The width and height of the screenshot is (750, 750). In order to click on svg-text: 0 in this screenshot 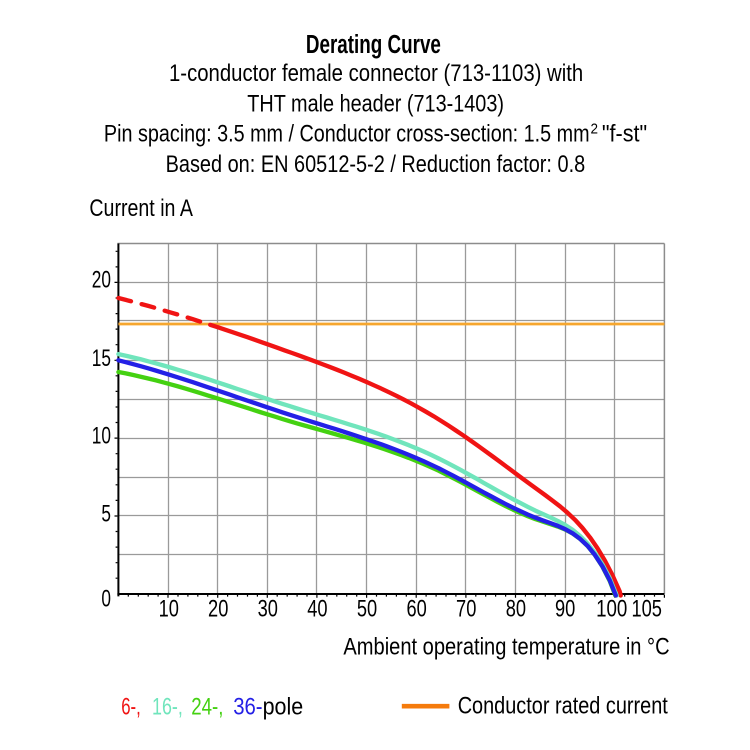, I will do `click(106, 598)`.